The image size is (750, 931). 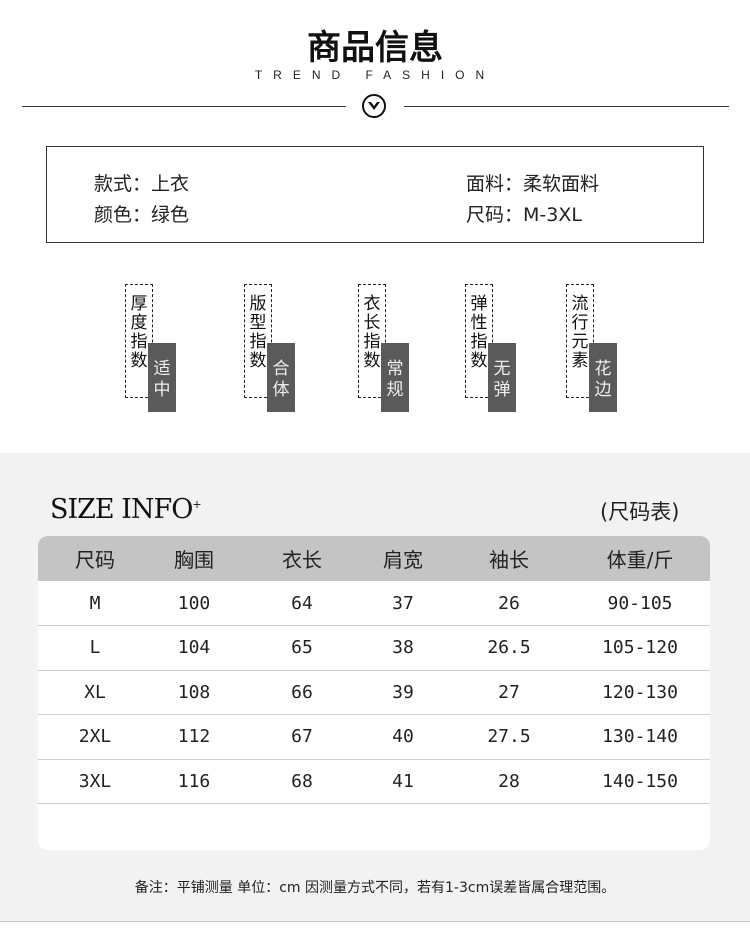 What do you see at coordinates (640, 512) in the screenshot?
I see `size-table-label: (尺码表)` at bounding box center [640, 512].